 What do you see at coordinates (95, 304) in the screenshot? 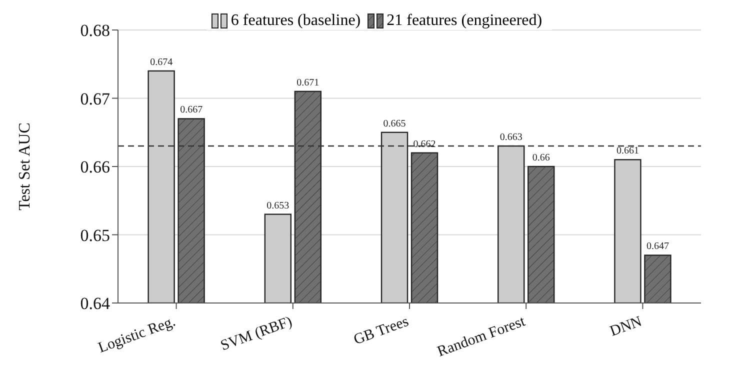
I see `y-tick-label: 0.64` at bounding box center [95, 304].